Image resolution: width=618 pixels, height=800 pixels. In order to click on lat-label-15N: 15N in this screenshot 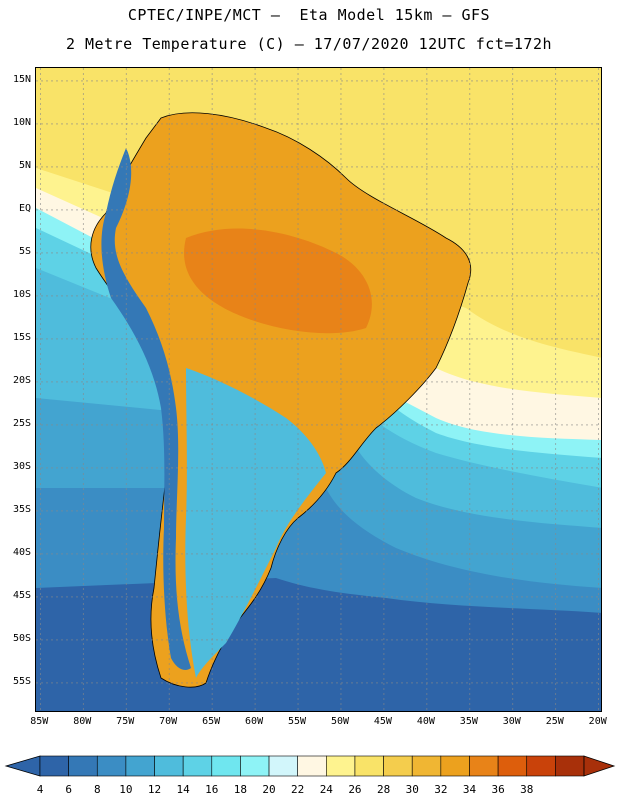, I will do `click(21, 79)`.